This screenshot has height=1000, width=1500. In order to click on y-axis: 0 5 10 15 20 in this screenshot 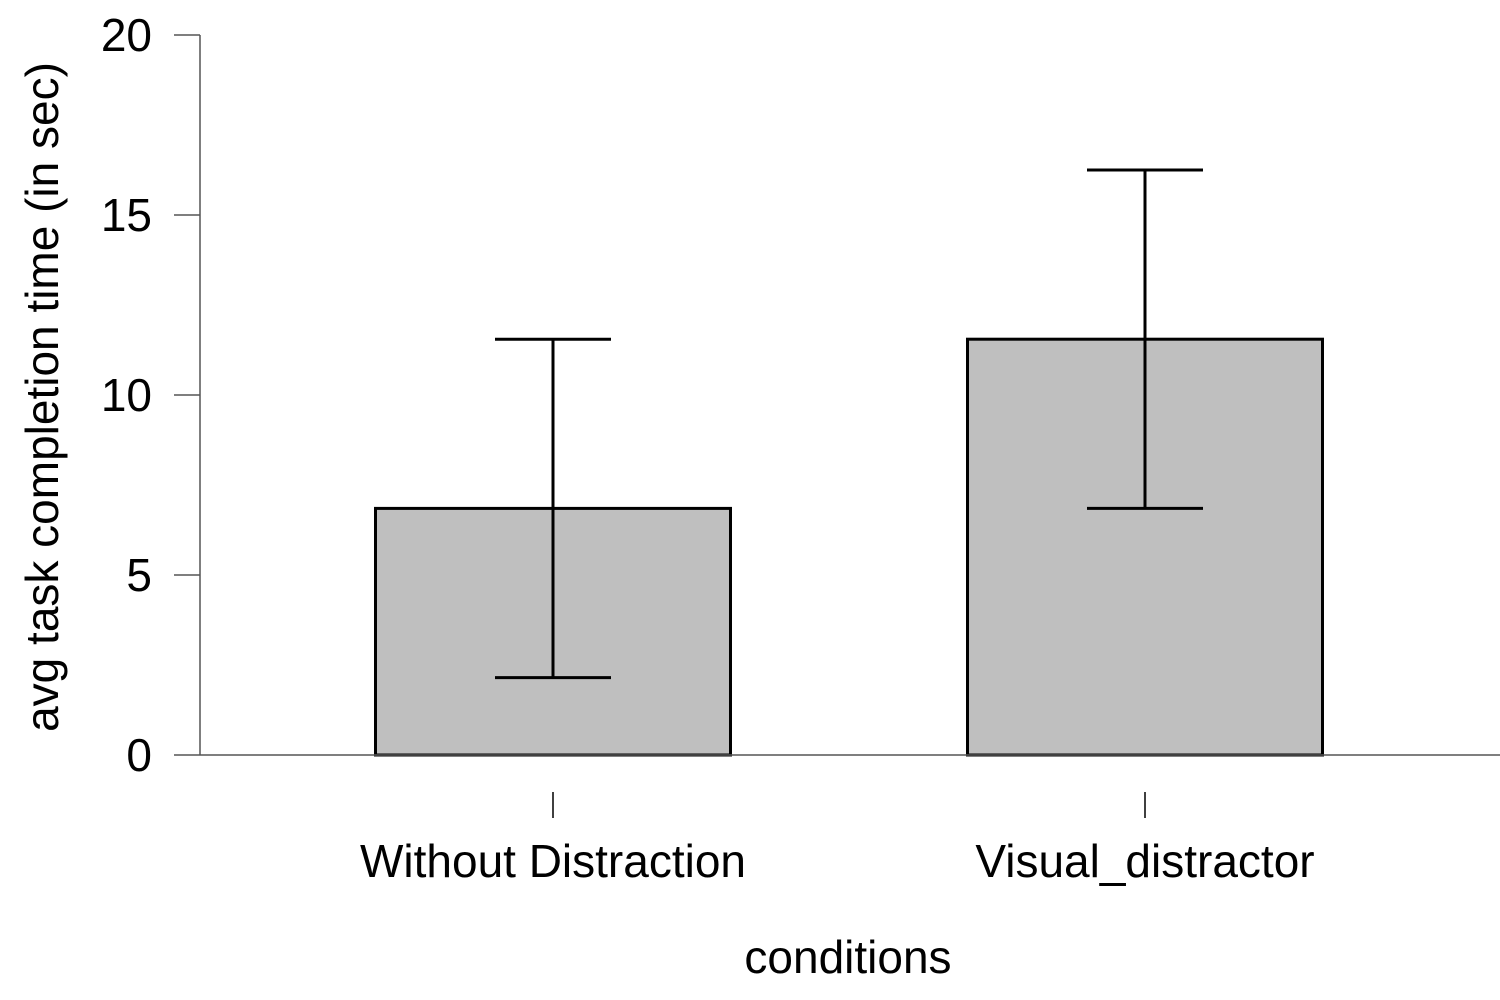, I will do `click(151, 395)`.